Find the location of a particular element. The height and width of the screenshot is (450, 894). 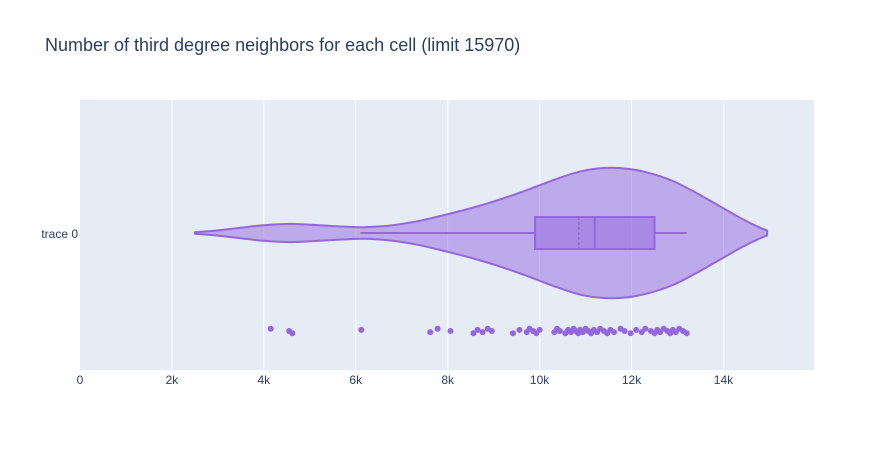

x-tick-label: 4k is located at coordinates (265, 380).